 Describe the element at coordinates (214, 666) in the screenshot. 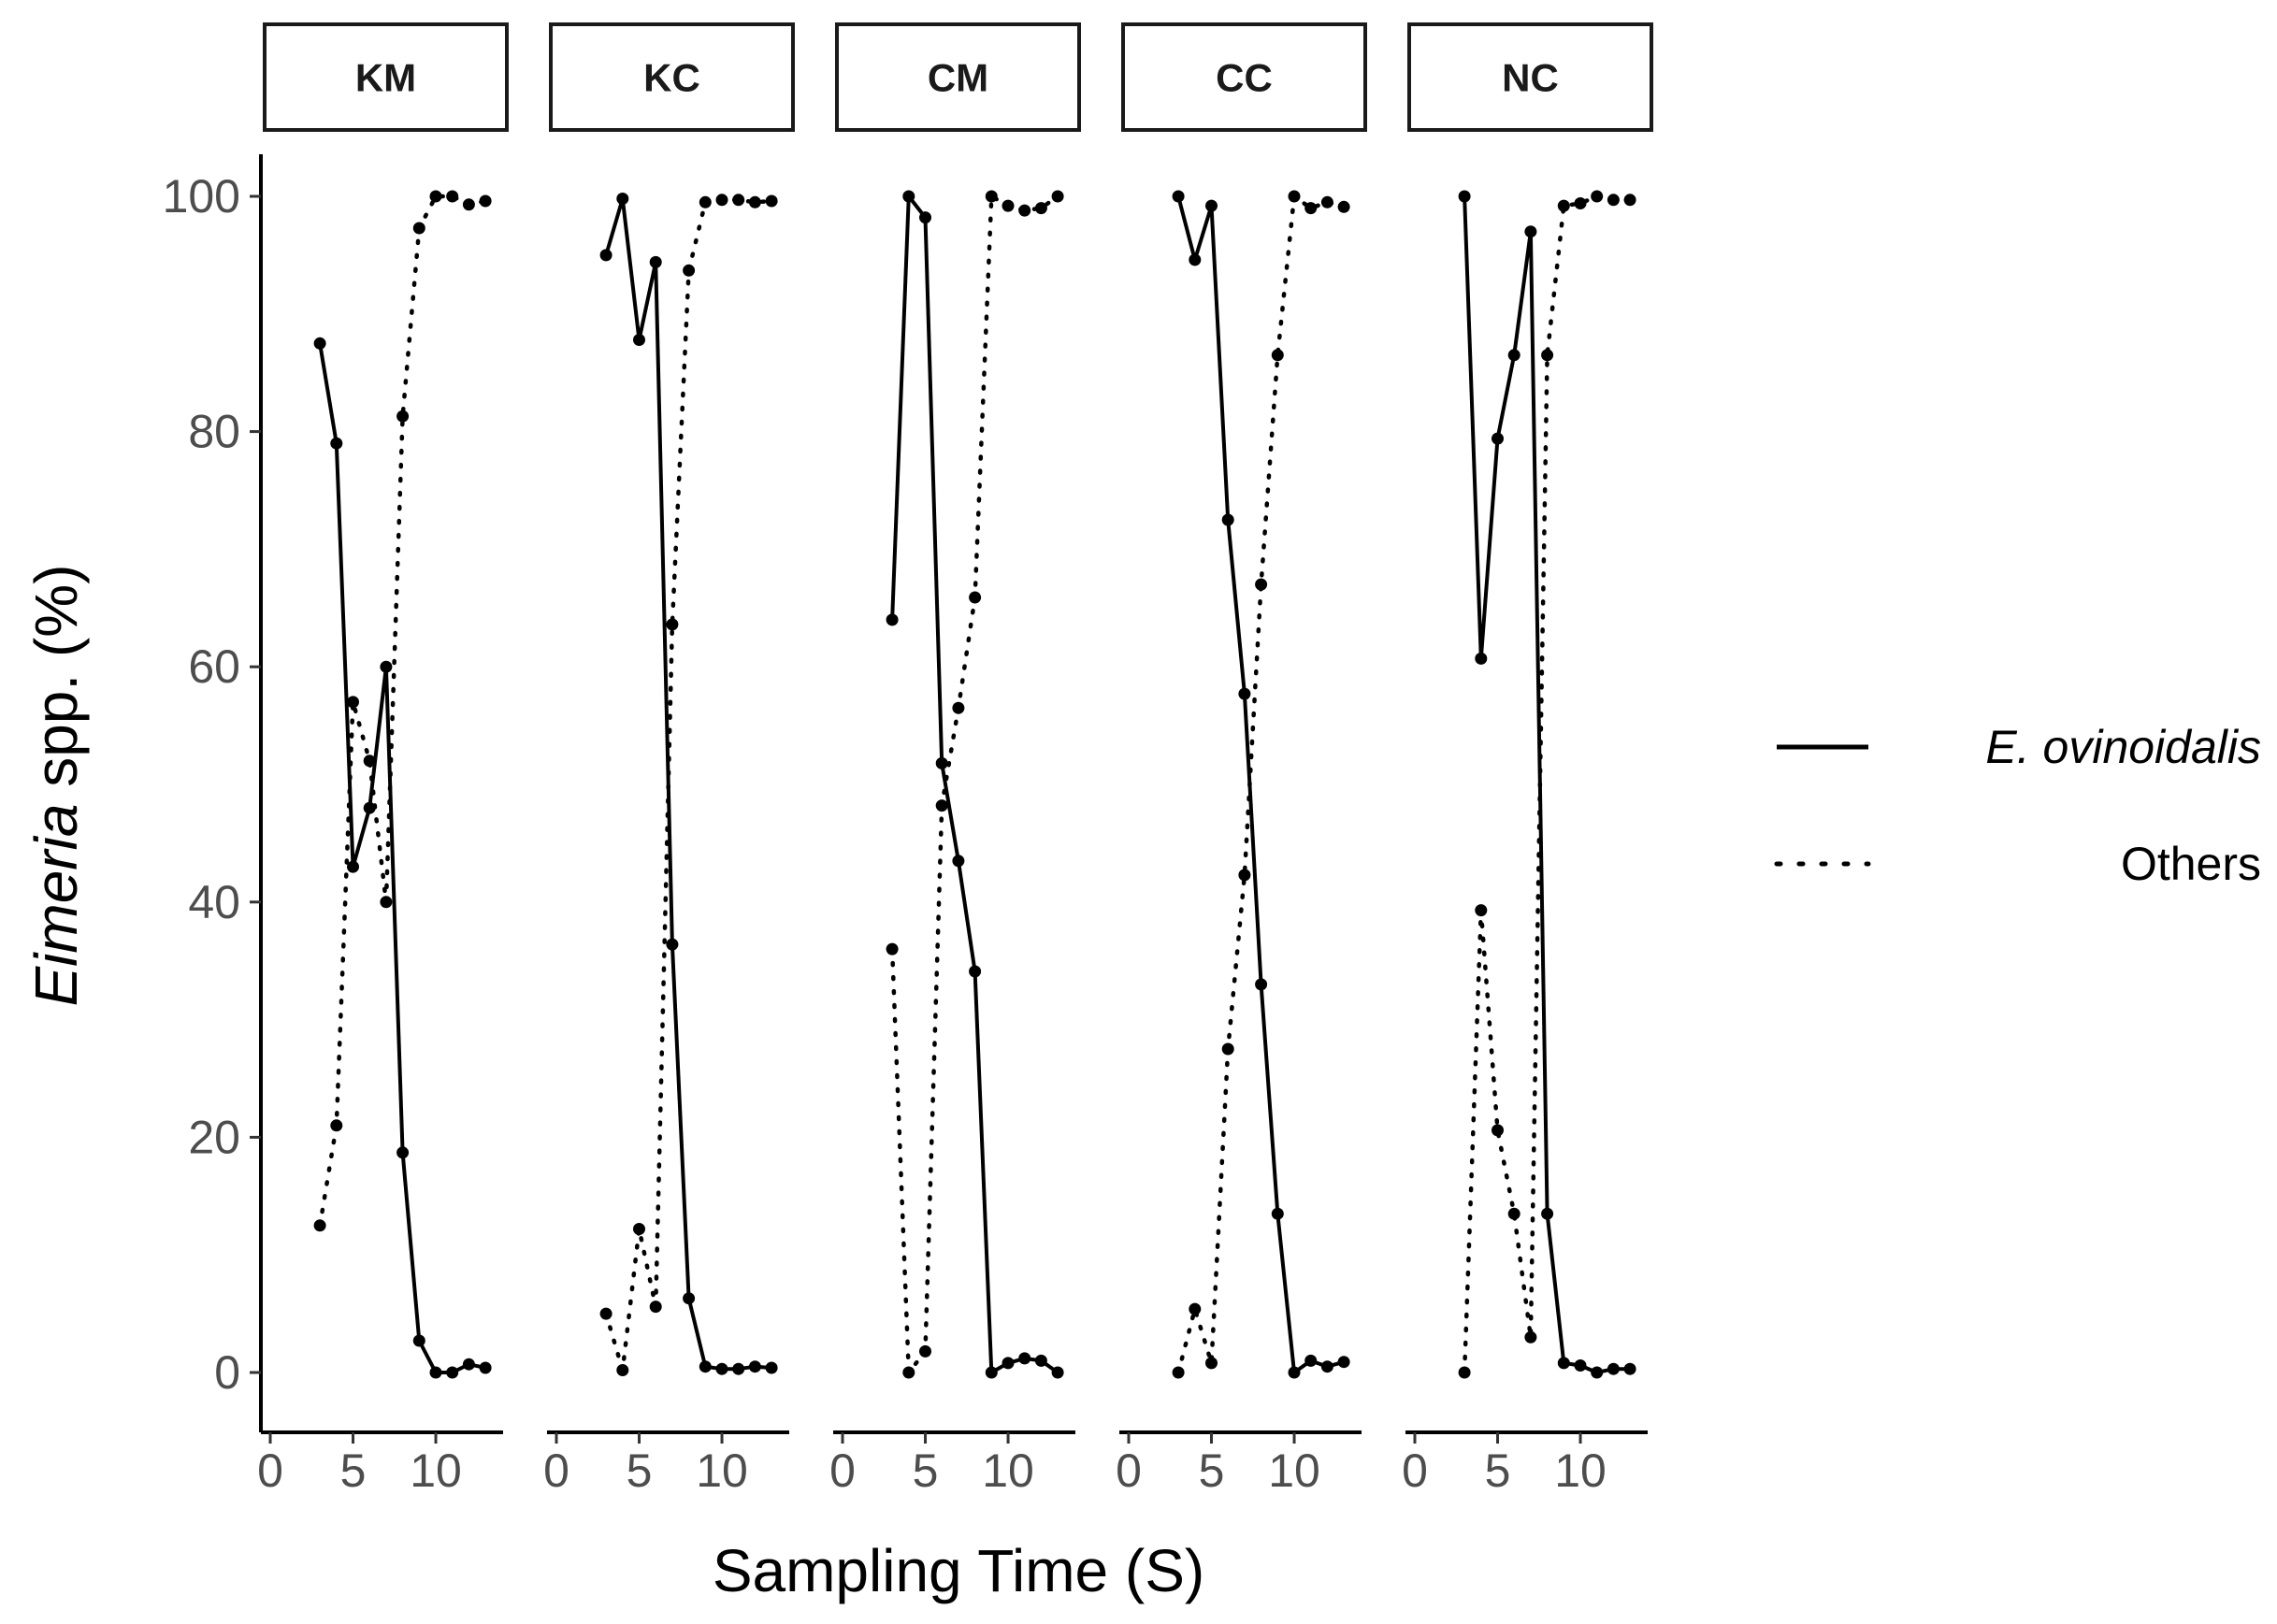

I see `y-tick-label: 60` at that location.